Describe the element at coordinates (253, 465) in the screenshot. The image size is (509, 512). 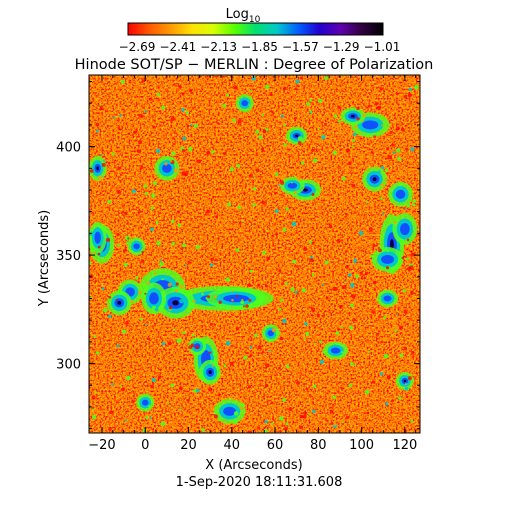
I see `x-axis-label: X (Arcseconds)` at that location.